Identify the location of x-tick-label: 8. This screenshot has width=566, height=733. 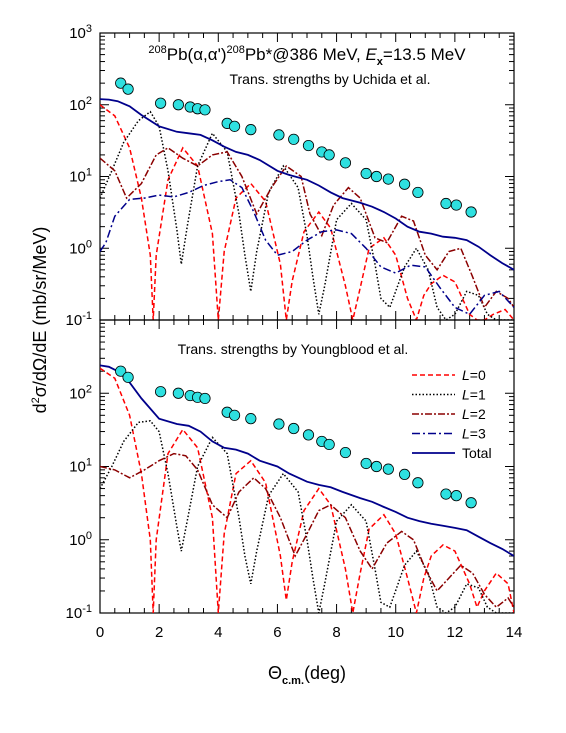
(336, 632).